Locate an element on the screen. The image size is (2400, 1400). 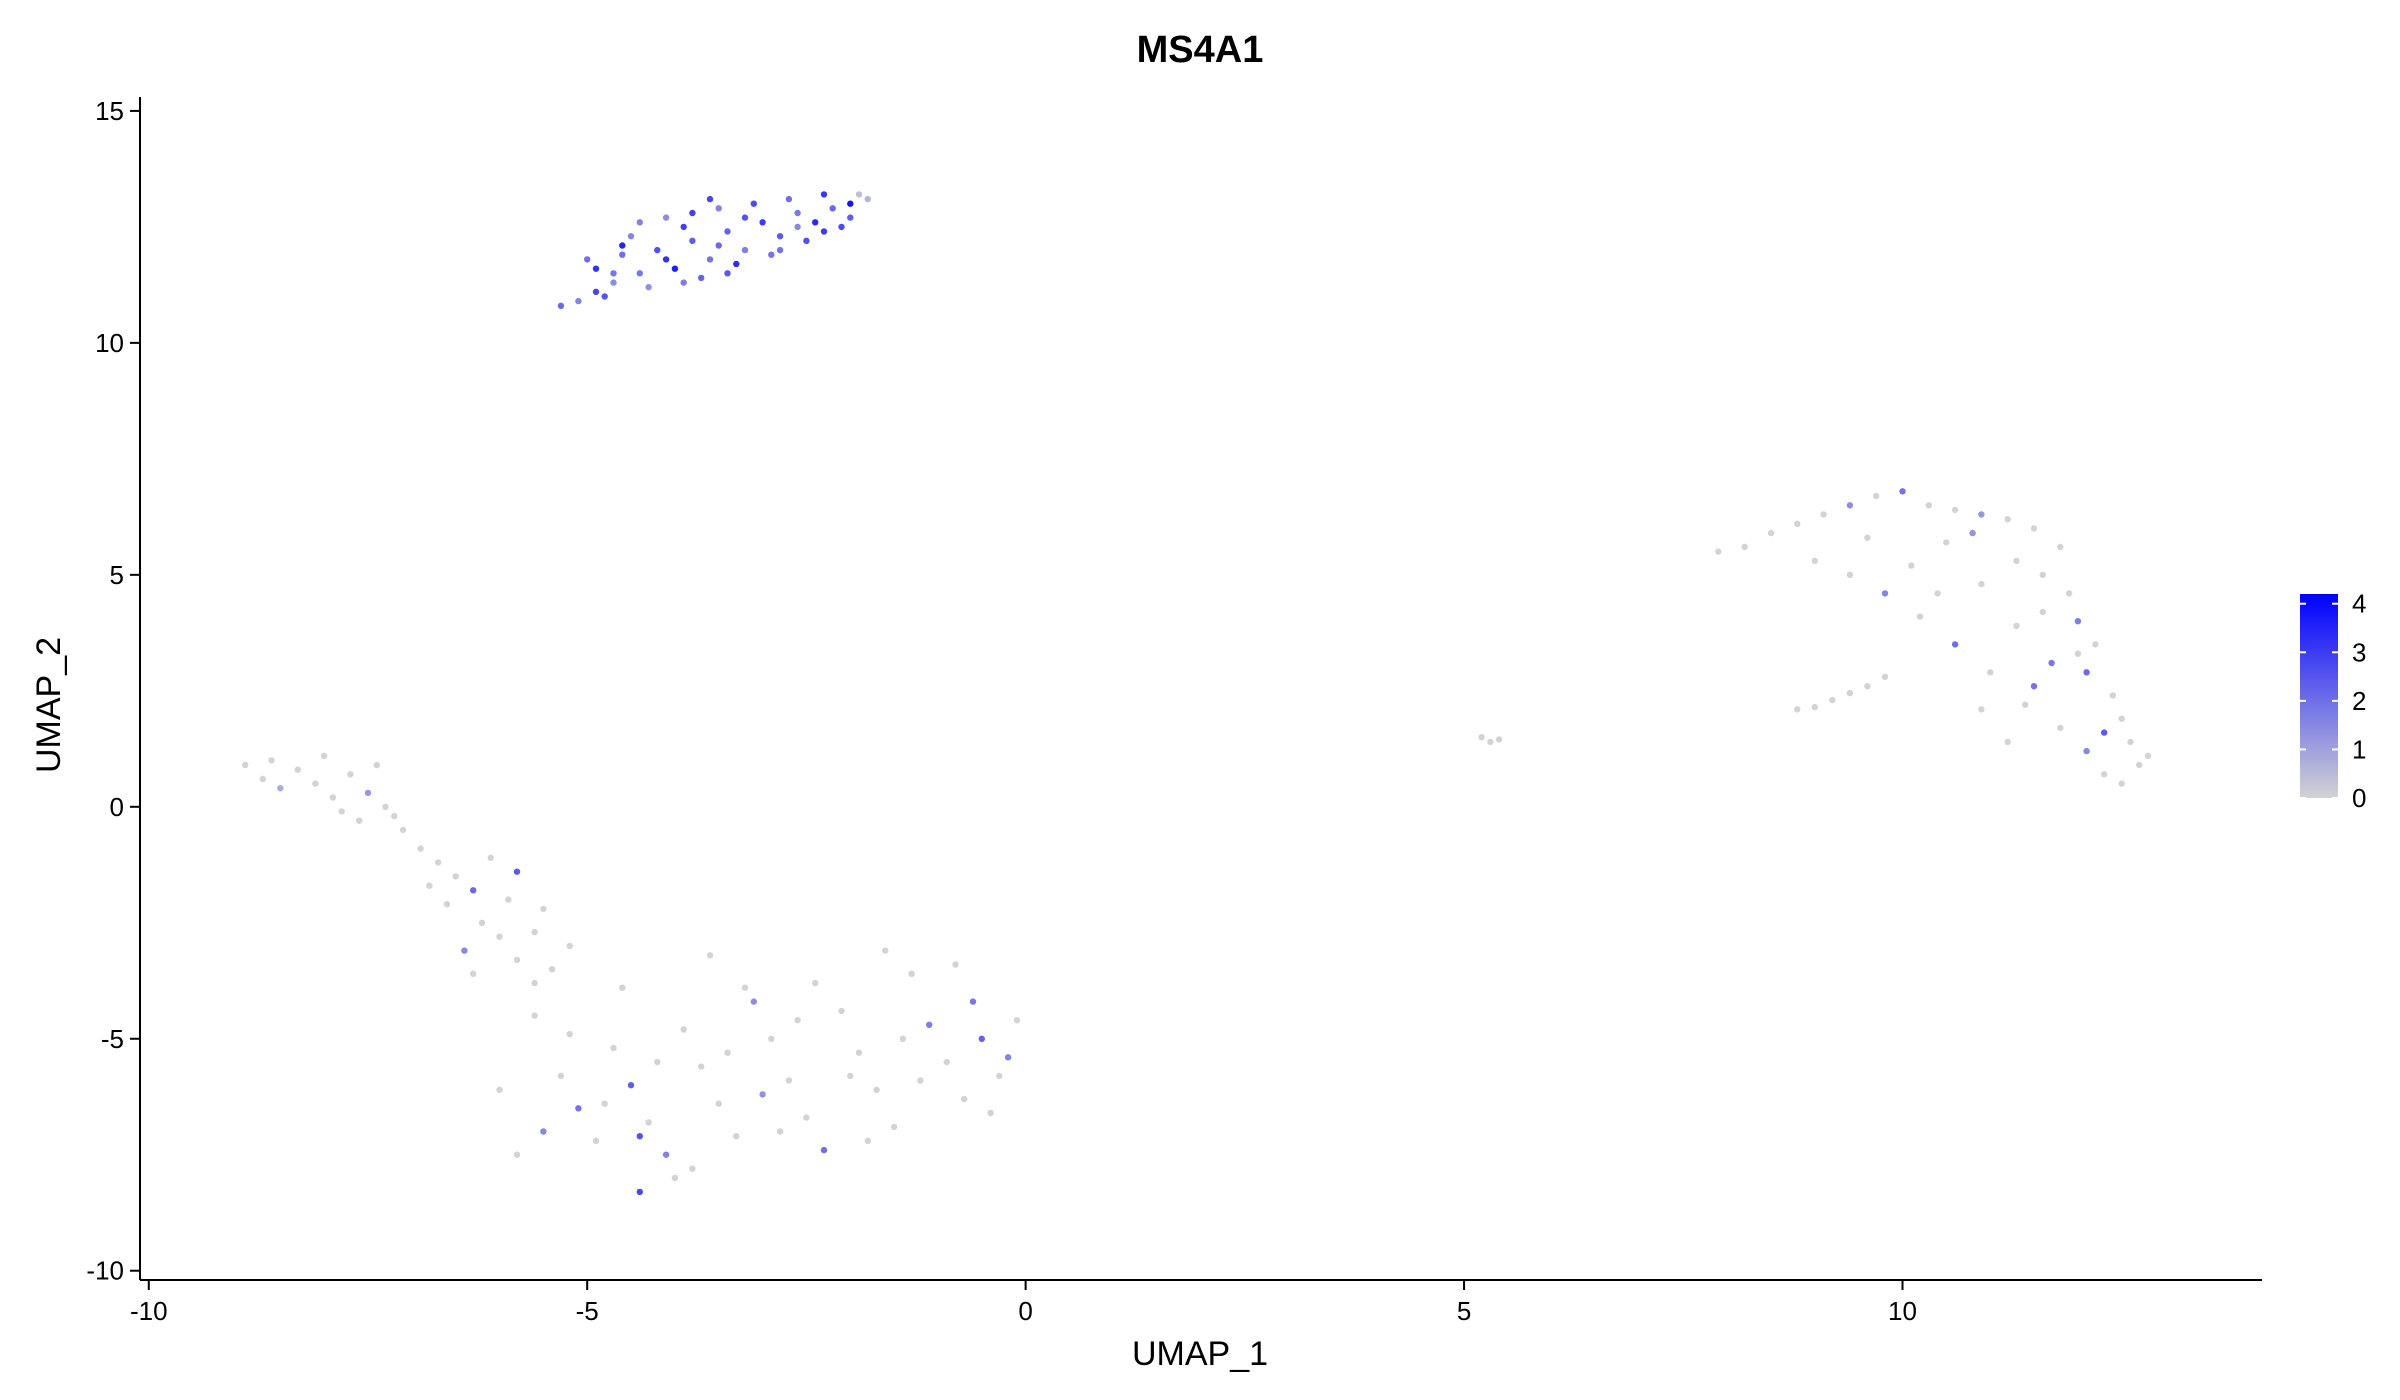
y-tick-label: 0 is located at coordinates (117, 807).